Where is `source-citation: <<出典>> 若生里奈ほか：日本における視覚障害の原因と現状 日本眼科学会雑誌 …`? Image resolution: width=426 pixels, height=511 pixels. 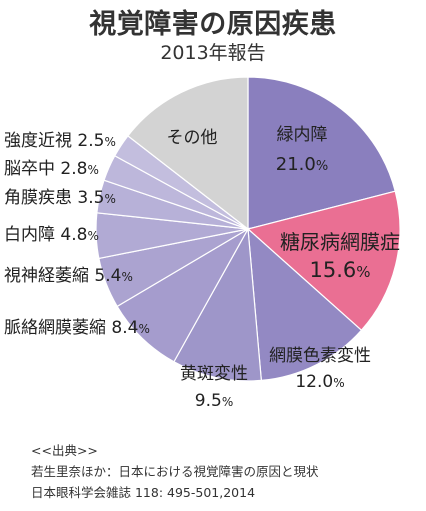 source-citation: <<出典>> 若生里奈ほか：日本における視覚障害の原因と現状 日本眼科学会雑誌 … is located at coordinates (175, 471).